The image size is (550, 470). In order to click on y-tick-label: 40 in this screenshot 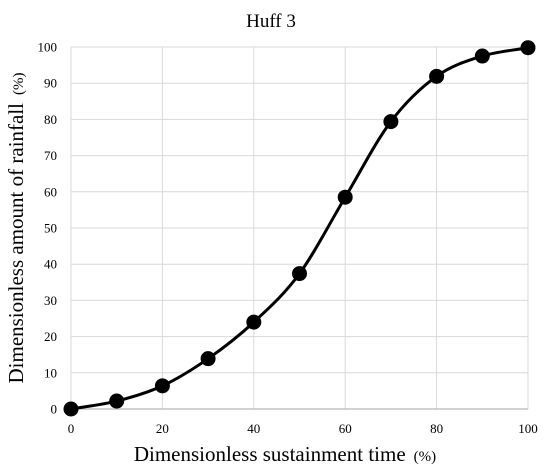, I will do `click(50, 264)`.